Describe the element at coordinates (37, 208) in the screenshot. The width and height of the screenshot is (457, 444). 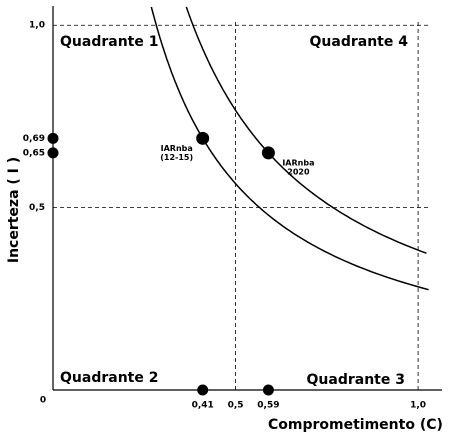
I see `y-tick-label: 0,5` at that location.